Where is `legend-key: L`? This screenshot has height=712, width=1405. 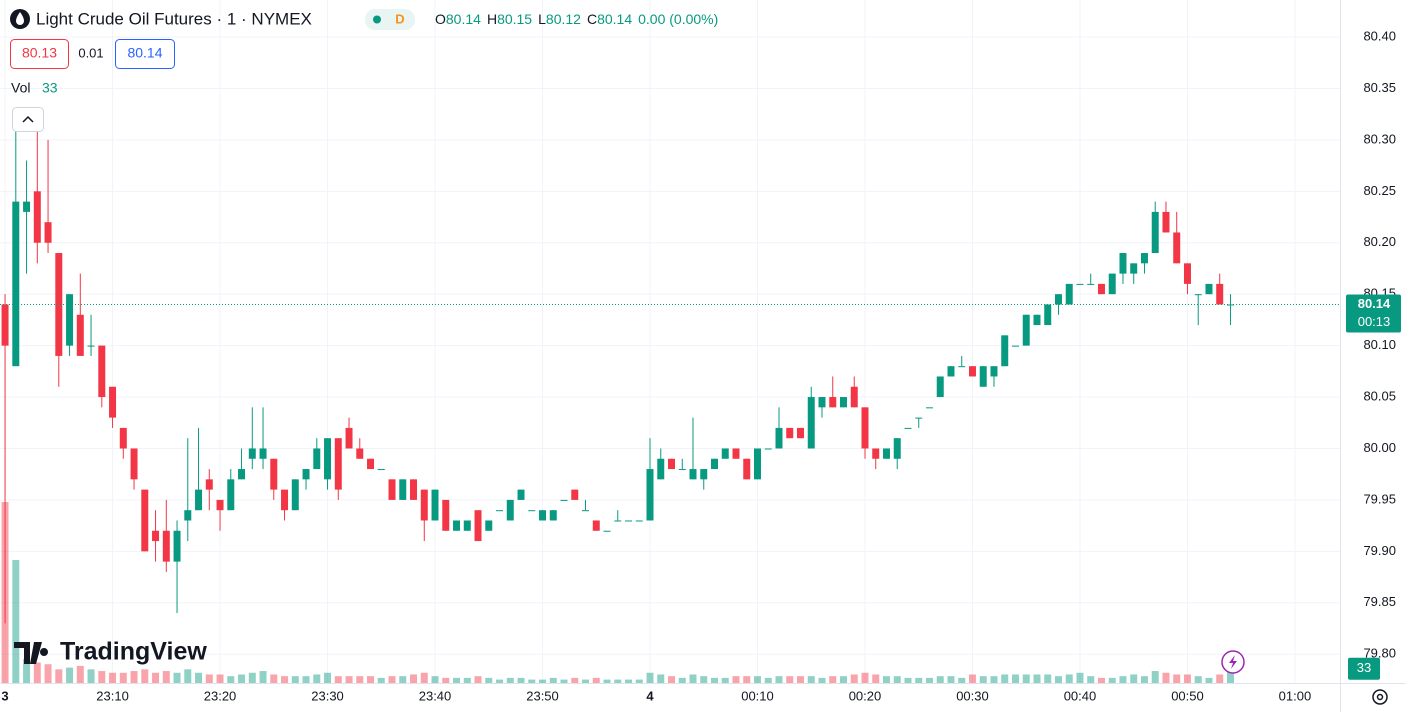 legend-key: L is located at coordinates (542, 19).